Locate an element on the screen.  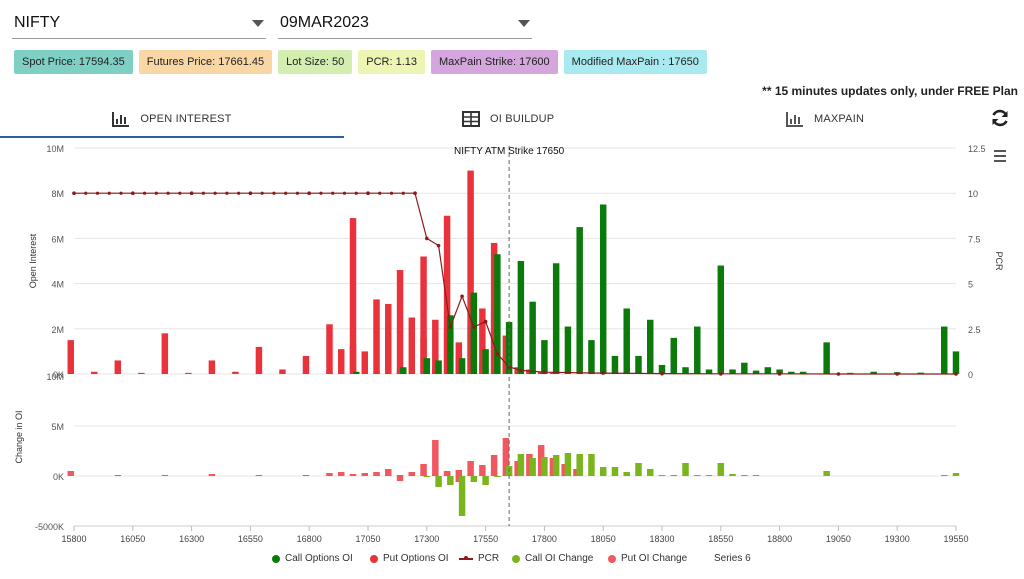
legend-dot-icon is located at coordinates (516, 558).